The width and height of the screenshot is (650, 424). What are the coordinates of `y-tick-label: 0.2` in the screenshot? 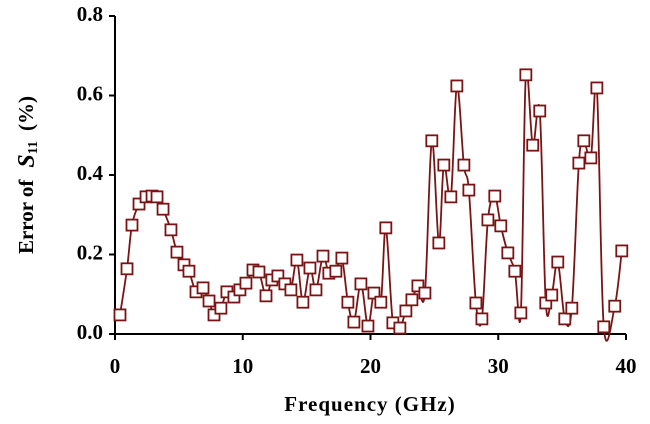 It's located at (90, 252).